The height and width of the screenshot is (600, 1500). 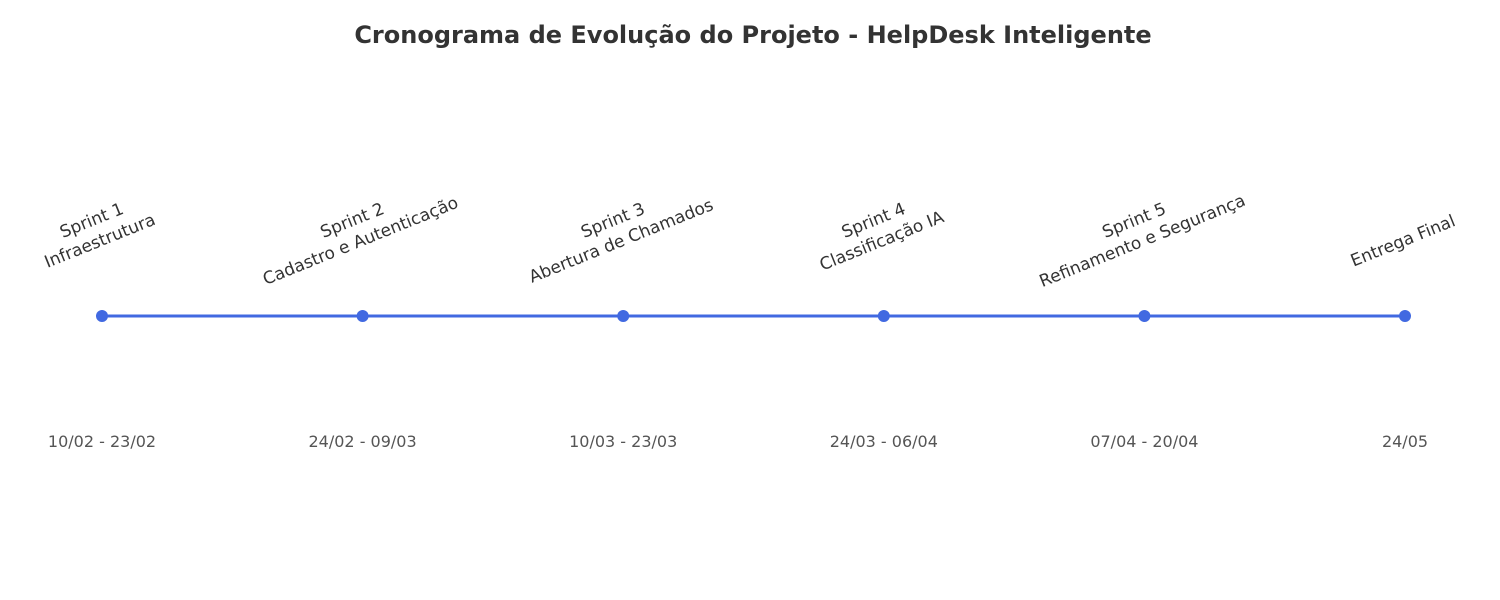 I want to click on milestone-label: Sprint 2Cadastro e Autenticação, so click(x=356, y=231).